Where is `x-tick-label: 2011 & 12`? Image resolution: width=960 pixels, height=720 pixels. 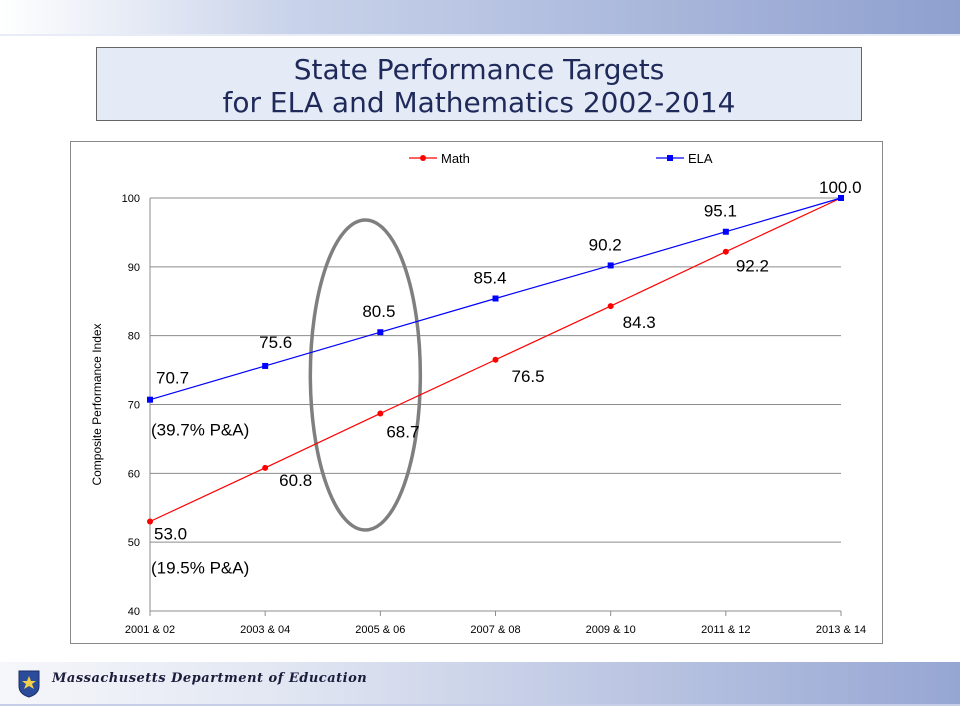
x-tick-label: 2011 & 12 is located at coordinates (725, 630).